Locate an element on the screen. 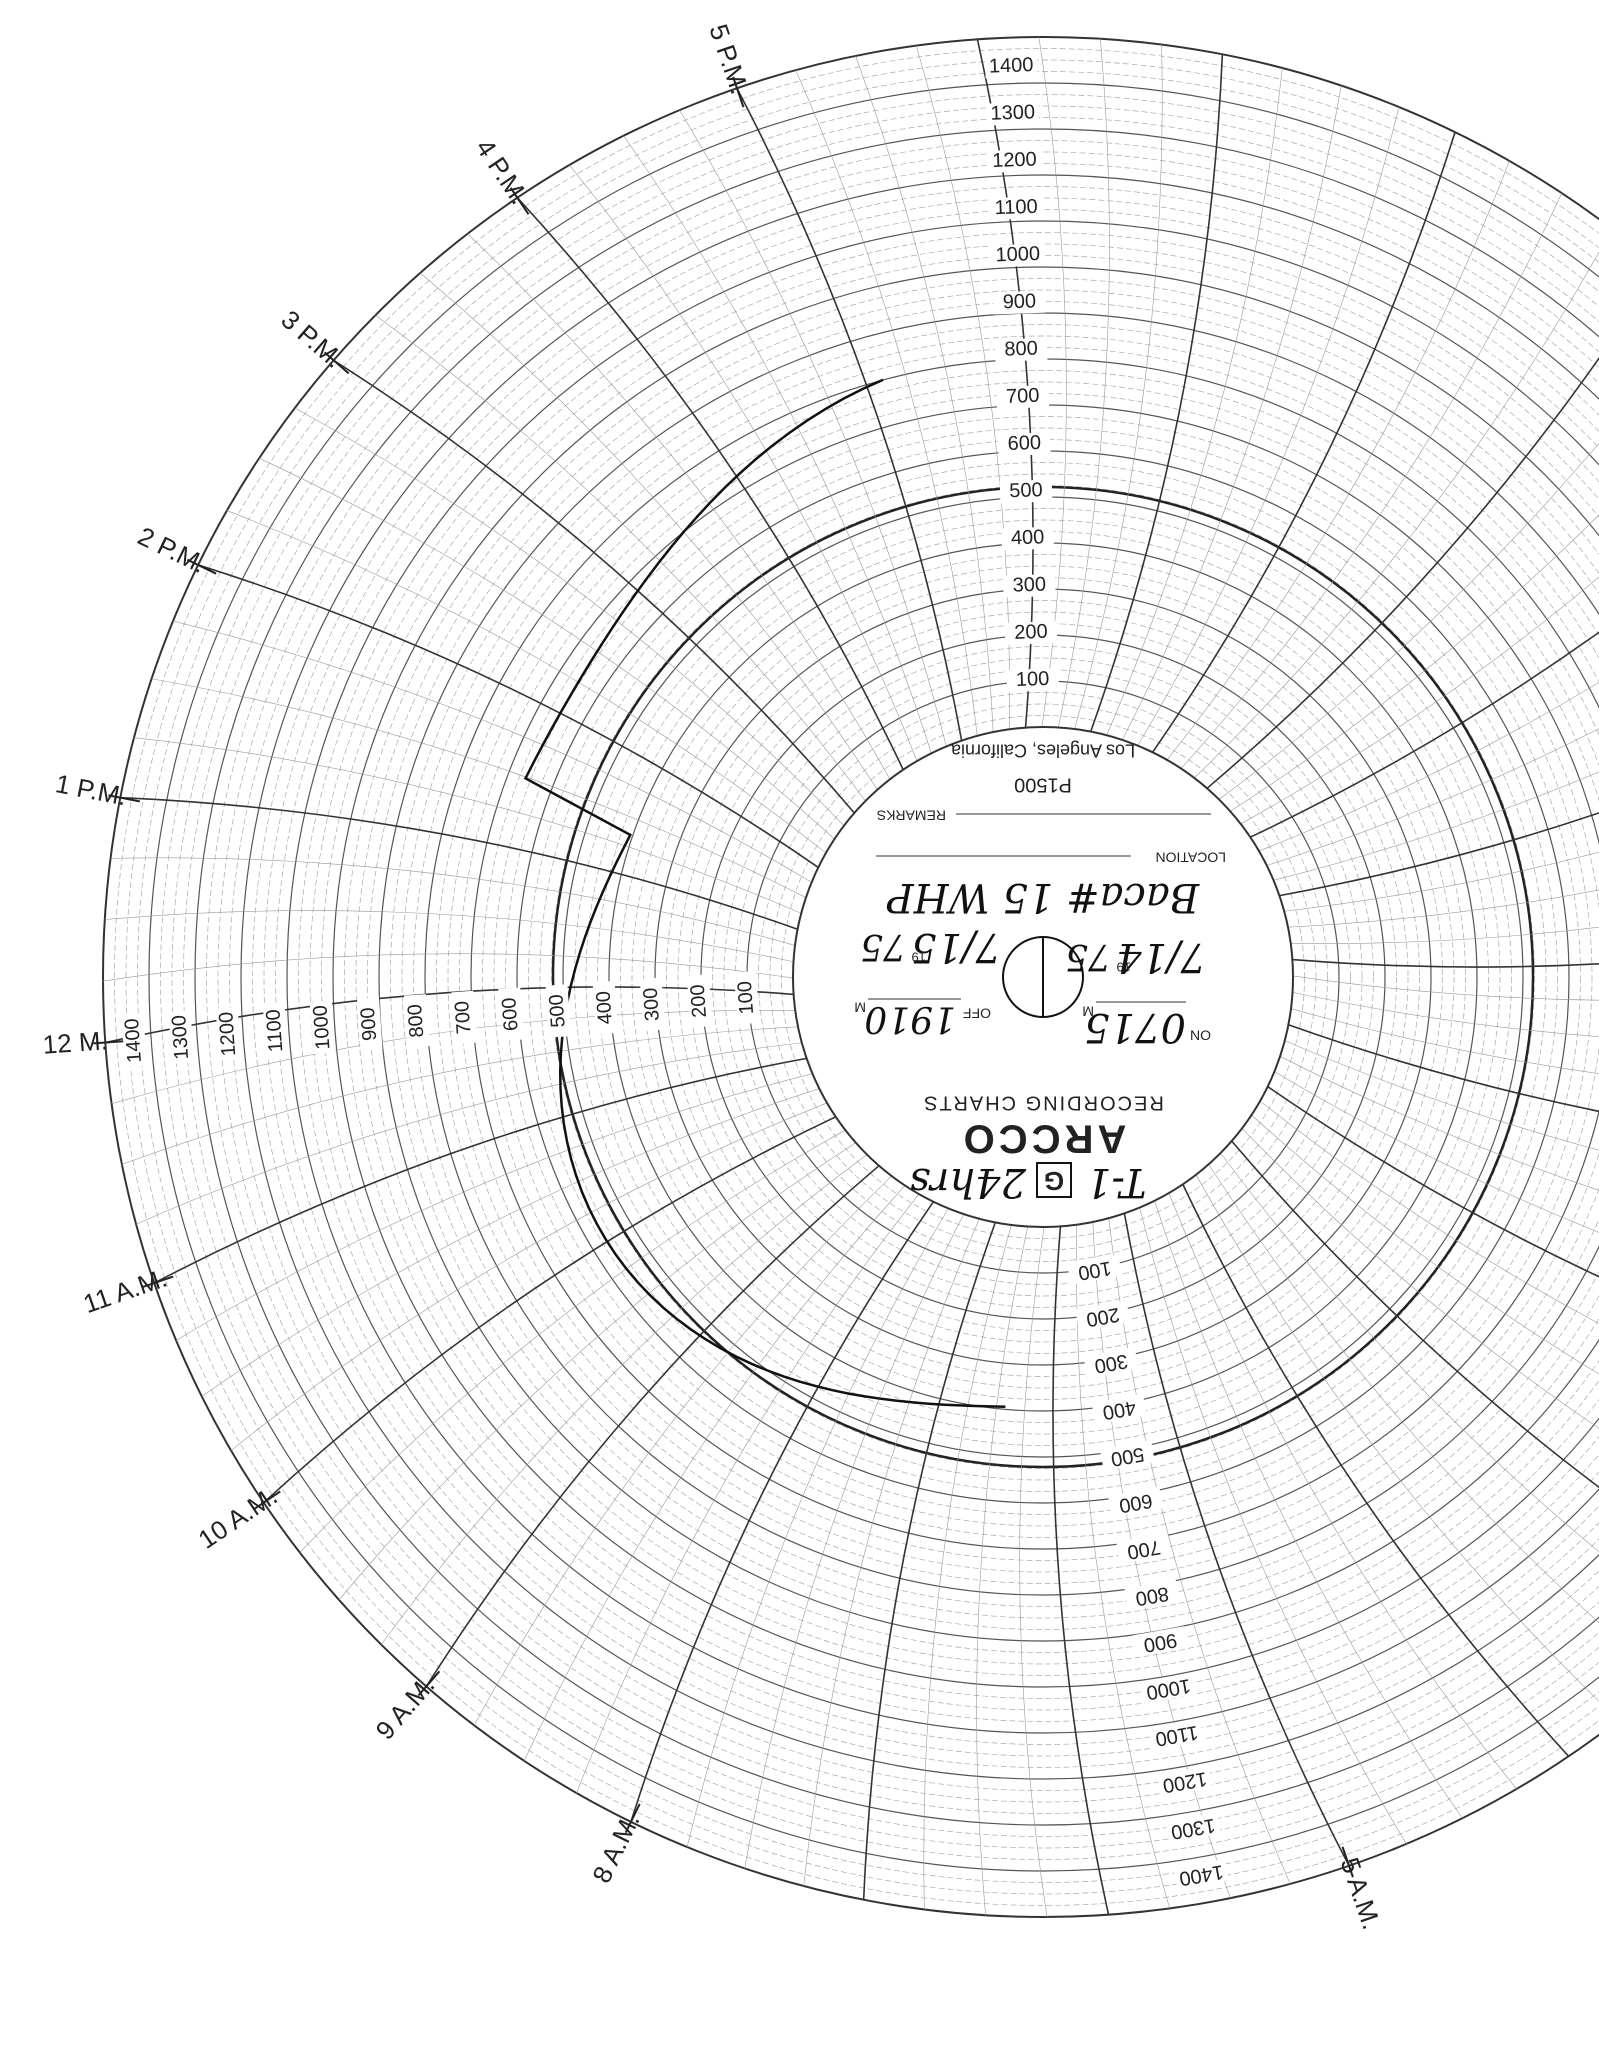  off-time: 1910 is located at coordinates (910, 1018).